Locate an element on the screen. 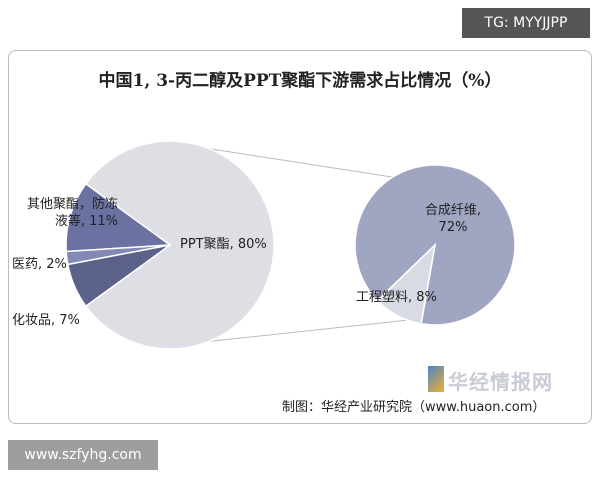 The width and height of the screenshot is (600, 480). data-label: 合成纤维, 72% is located at coordinates (453, 219).